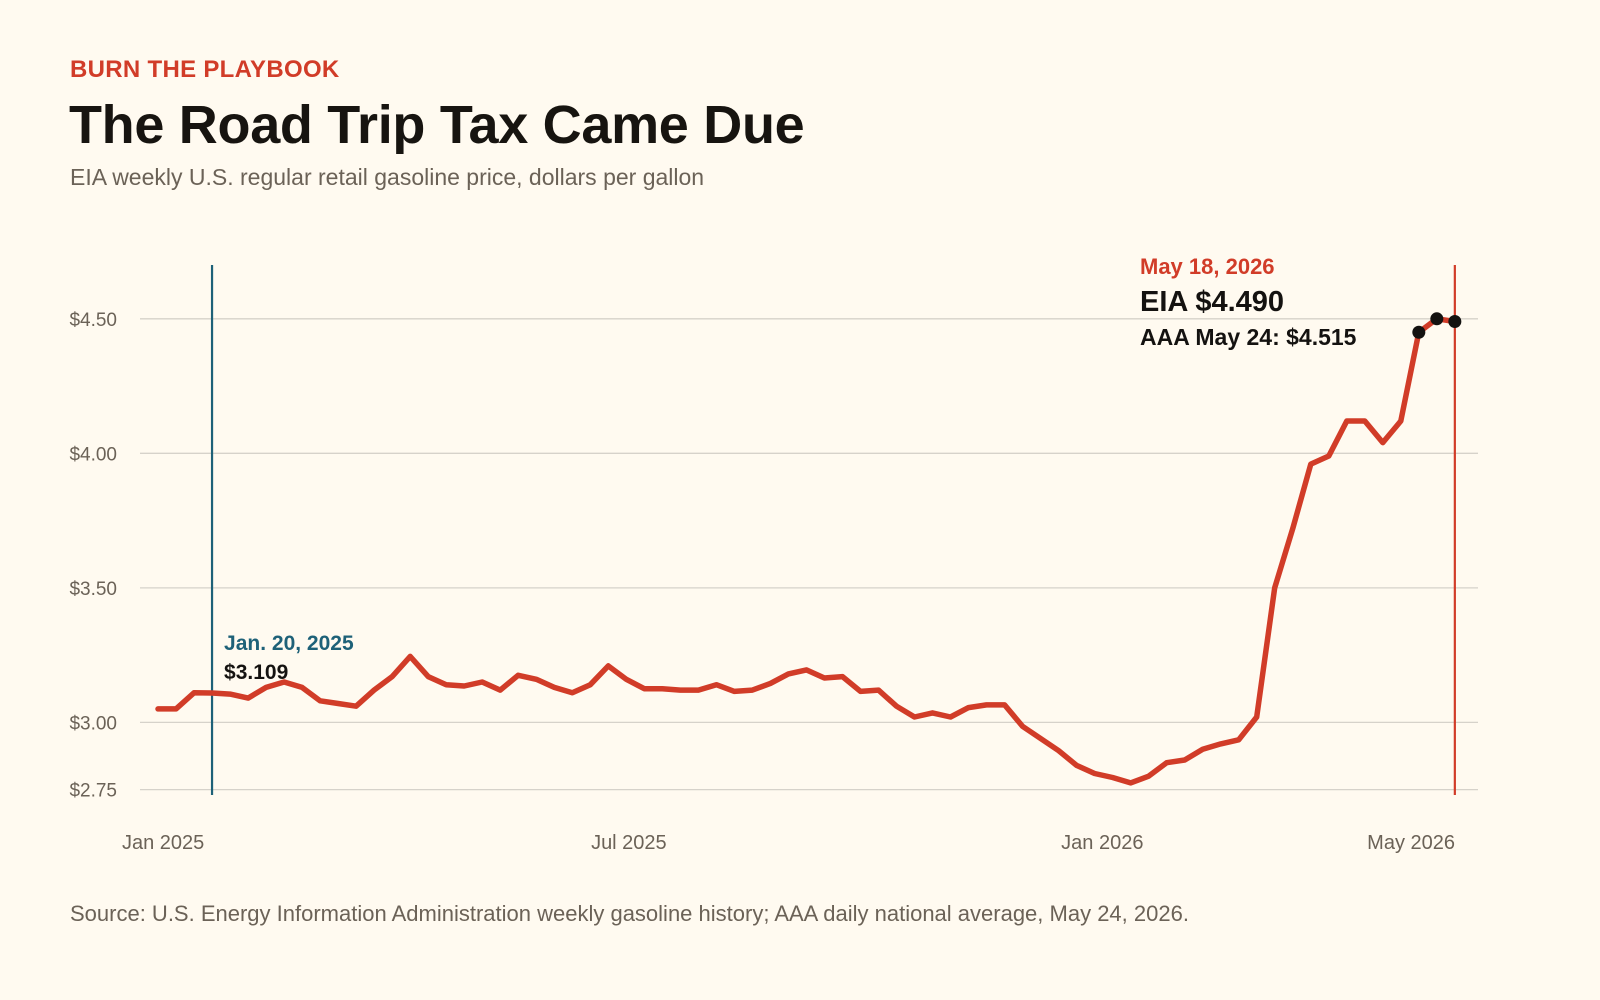 The image size is (1600, 1000). I want to click on x-tick-label: May 2026, so click(1411, 843).